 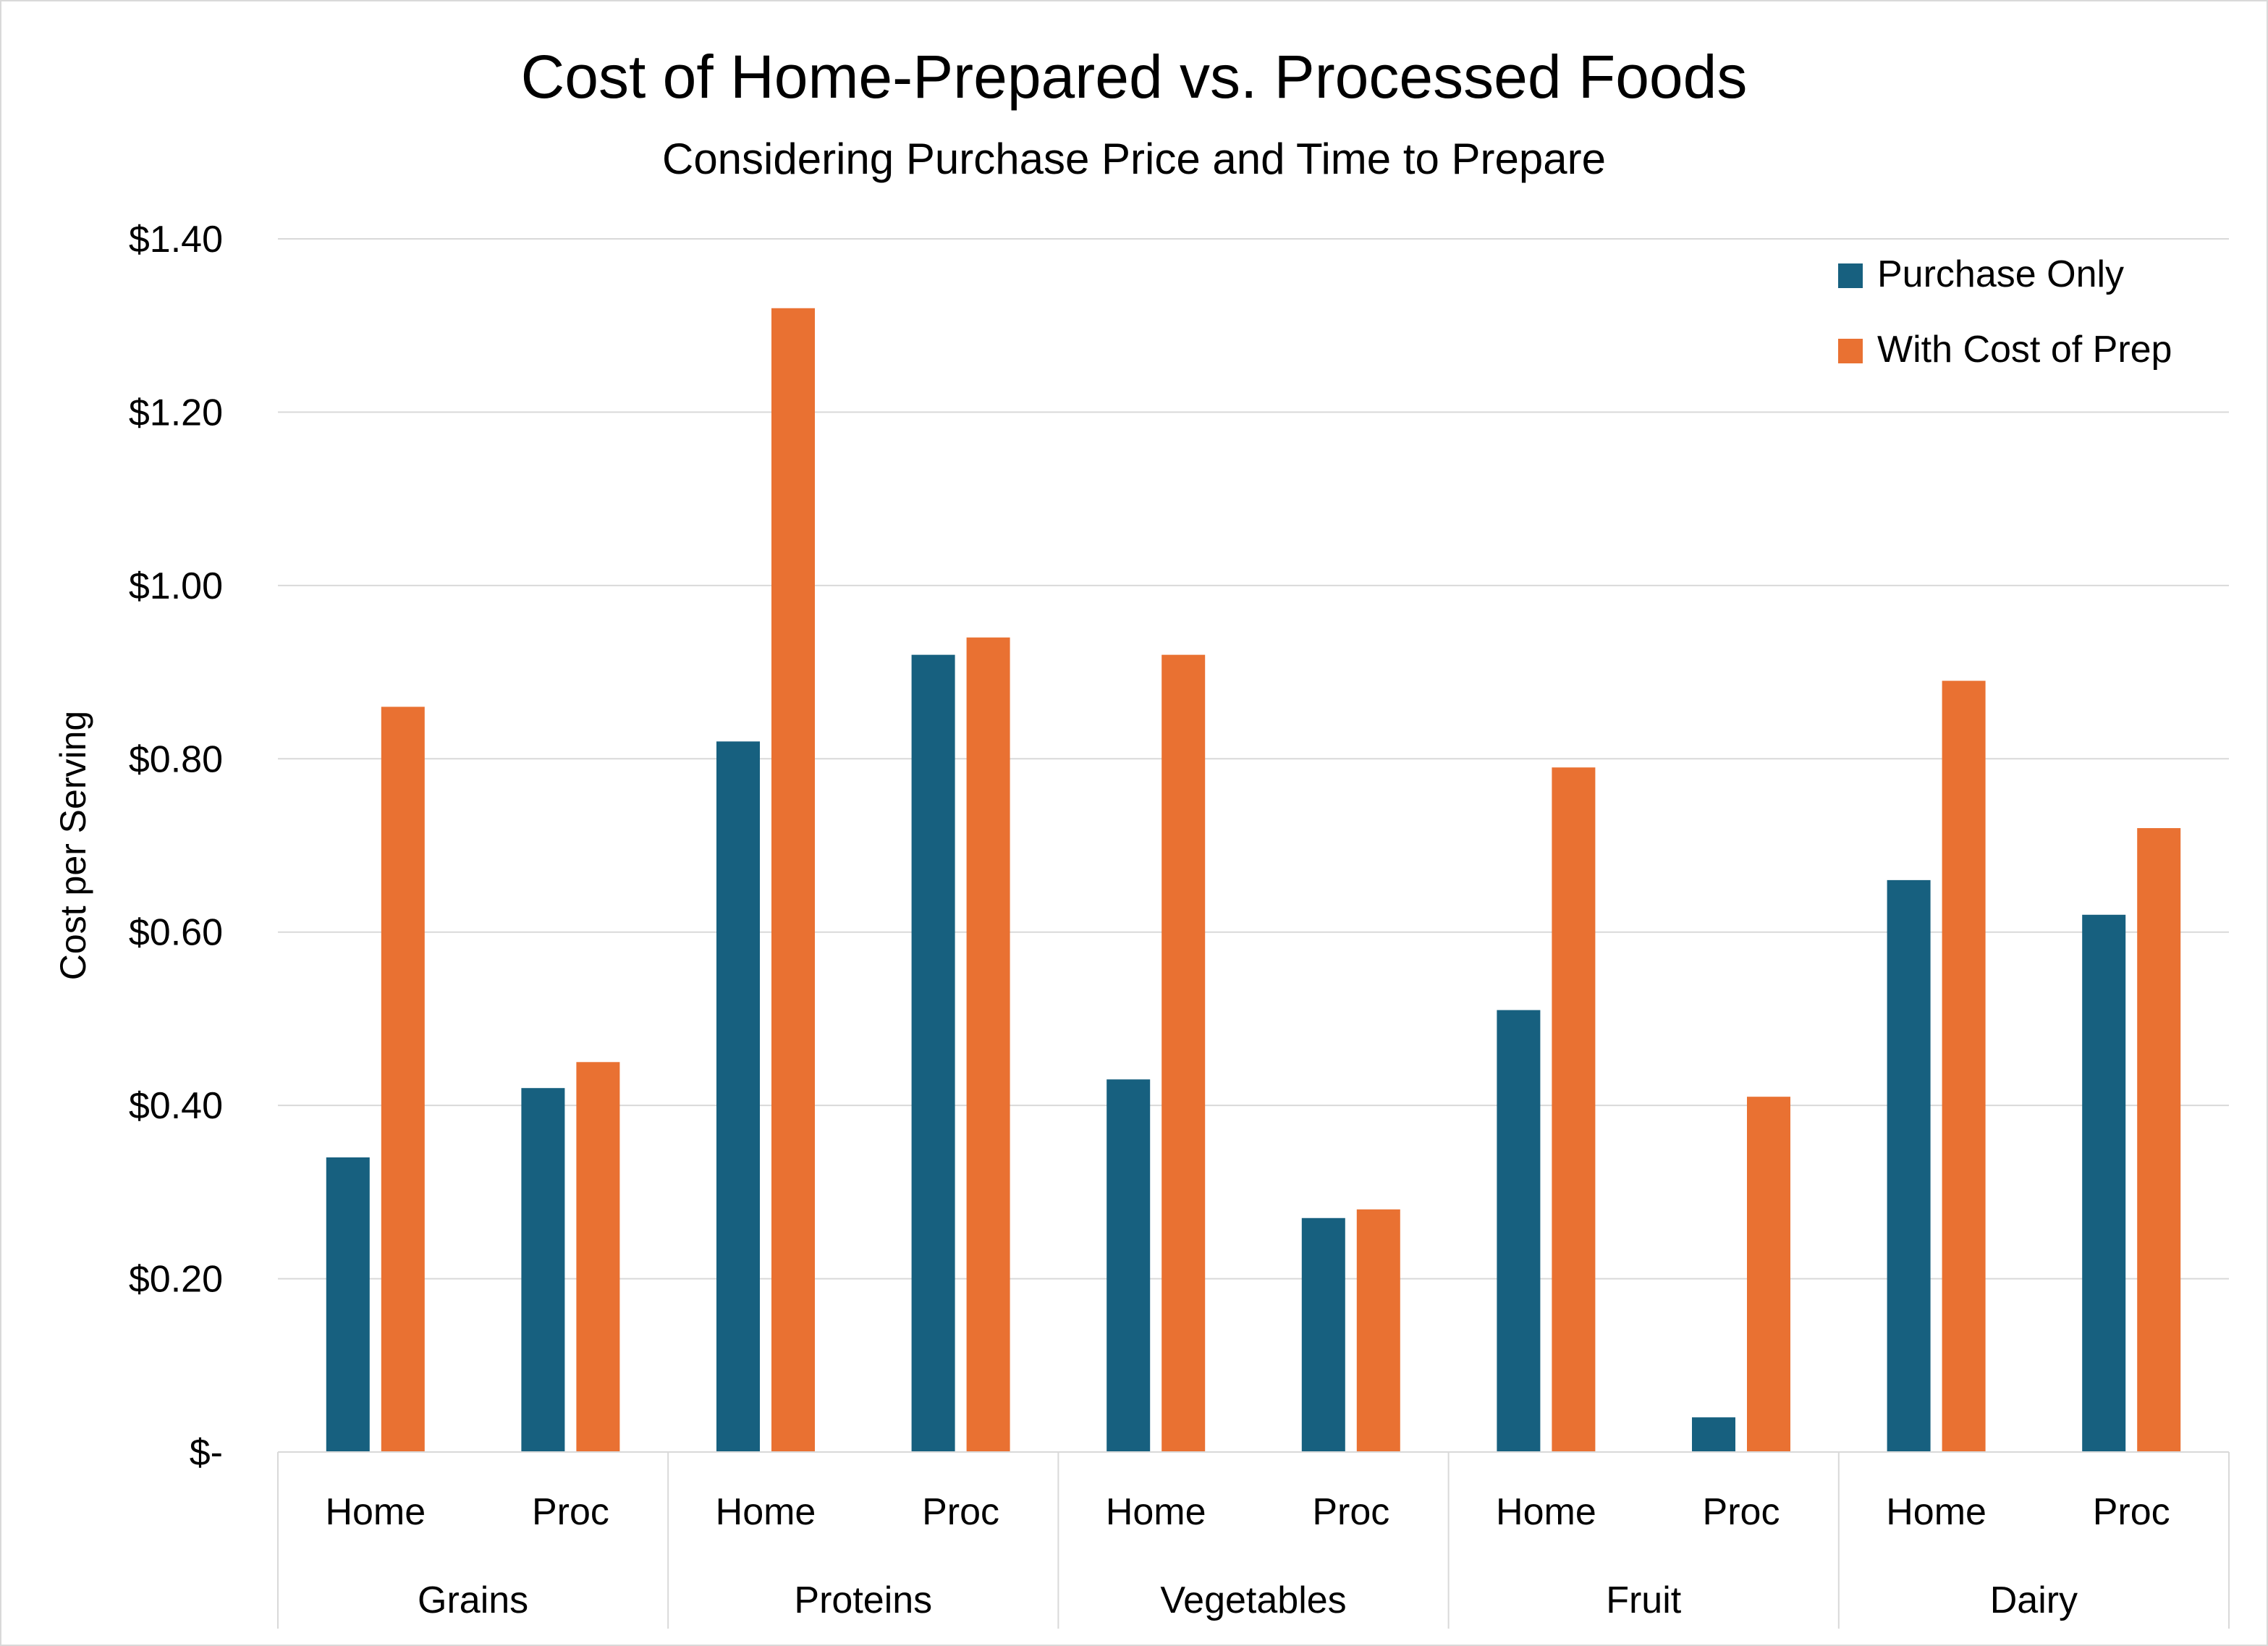 I want to click on y-tick-label: $0.80, so click(x=176, y=759).